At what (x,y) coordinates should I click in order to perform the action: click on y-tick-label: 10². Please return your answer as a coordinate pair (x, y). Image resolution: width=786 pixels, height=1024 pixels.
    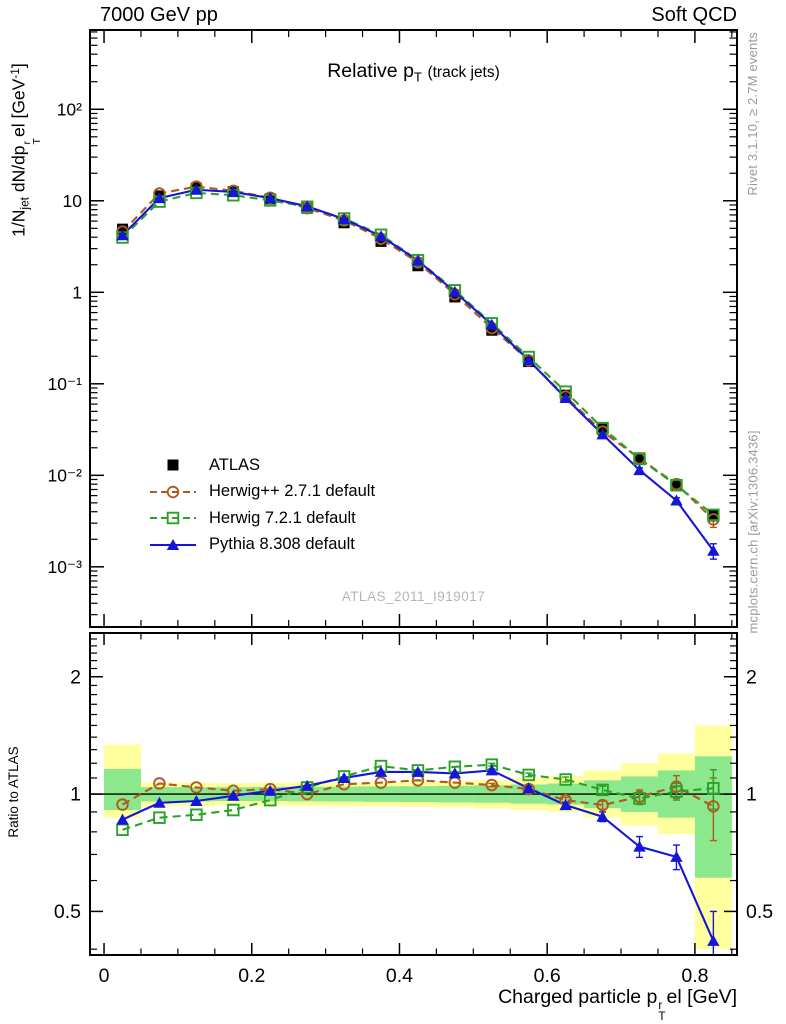
    Looking at the image, I should click on (69, 109).